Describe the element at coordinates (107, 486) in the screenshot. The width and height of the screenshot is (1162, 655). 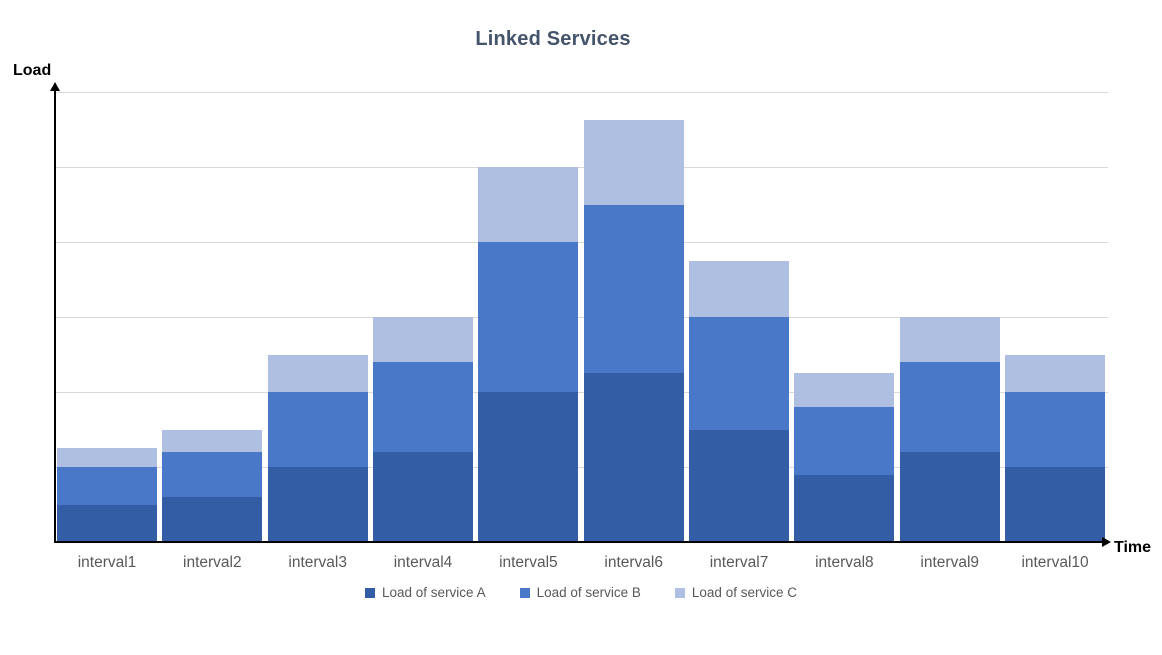
I see `bar-segment-interval1-series2` at that location.